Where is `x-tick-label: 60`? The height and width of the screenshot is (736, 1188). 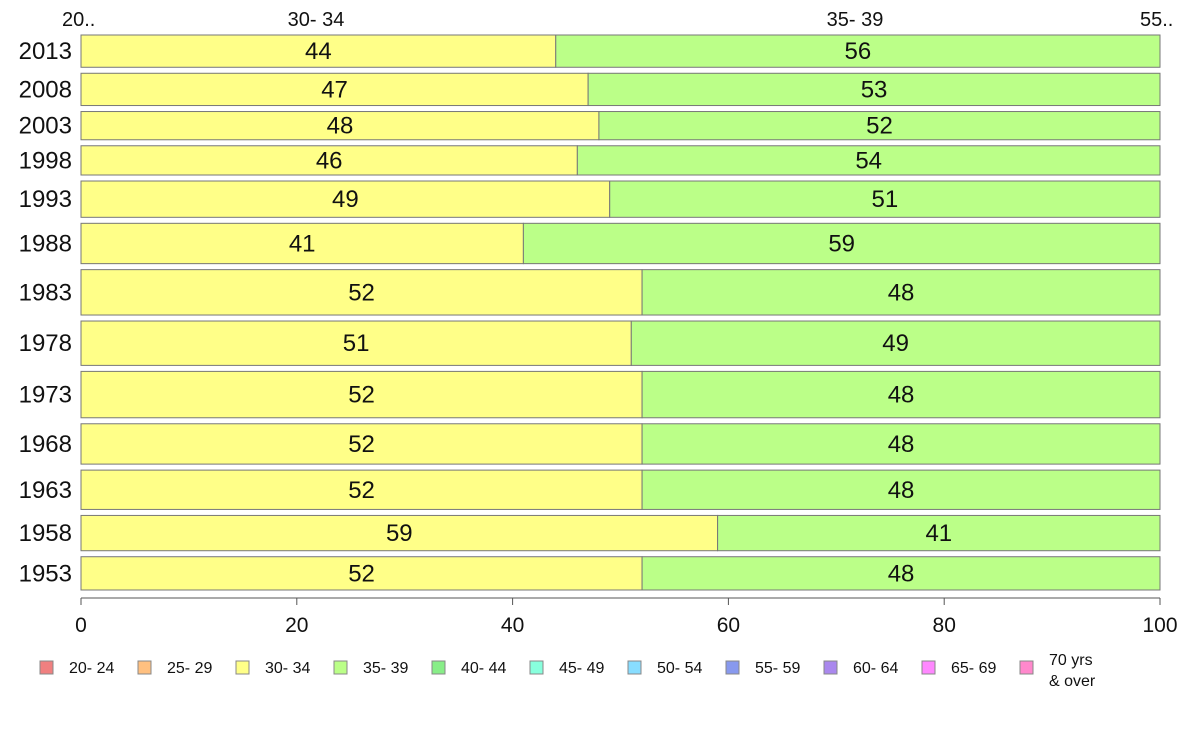 x-tick-label: 60 is located at coordinates (728, 625).